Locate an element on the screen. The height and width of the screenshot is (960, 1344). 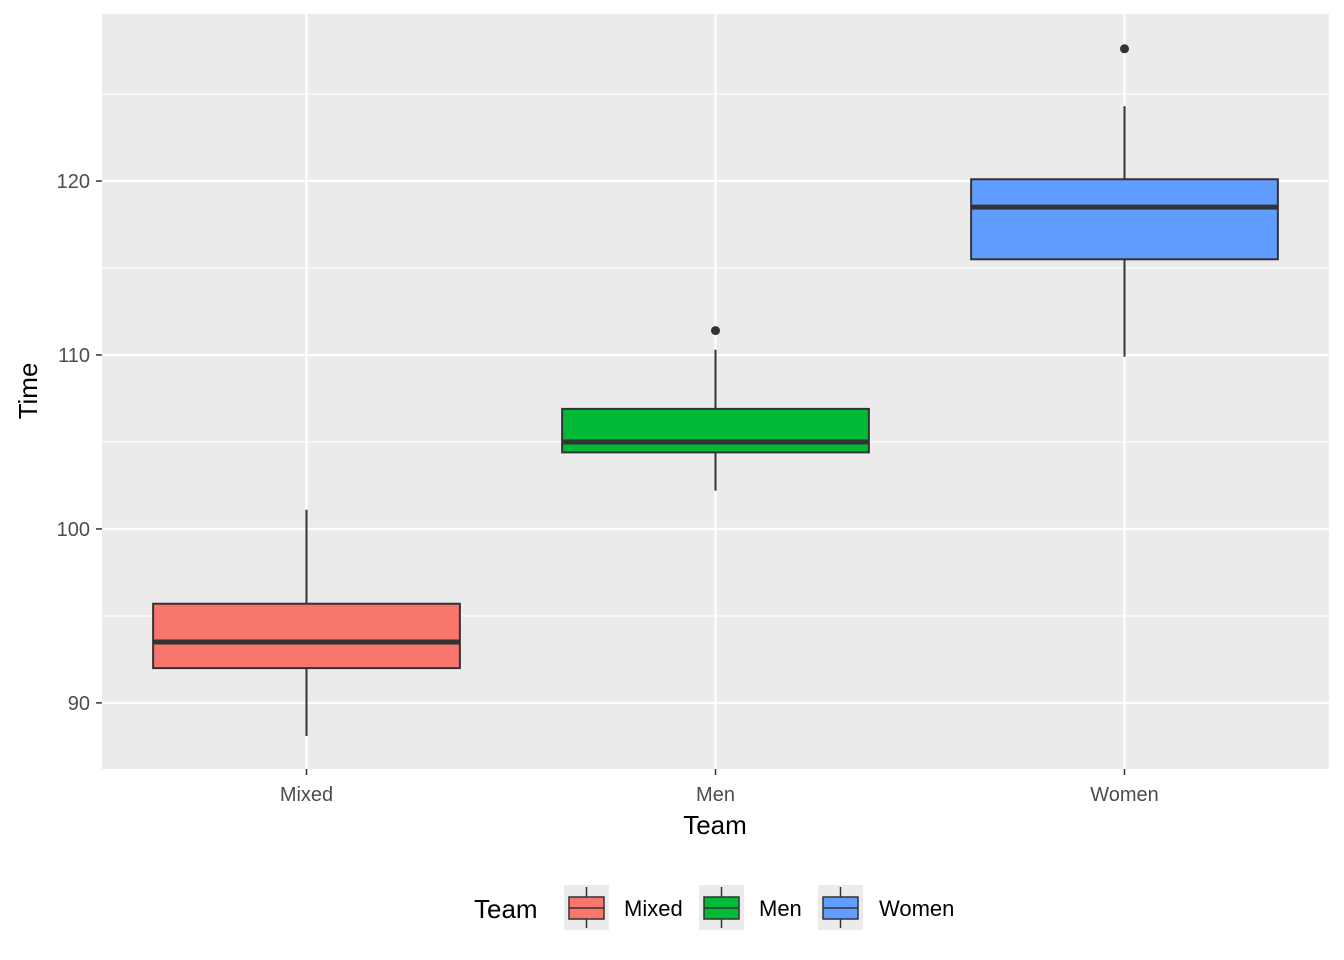
box-mixed is located at coordinates (306, 622).